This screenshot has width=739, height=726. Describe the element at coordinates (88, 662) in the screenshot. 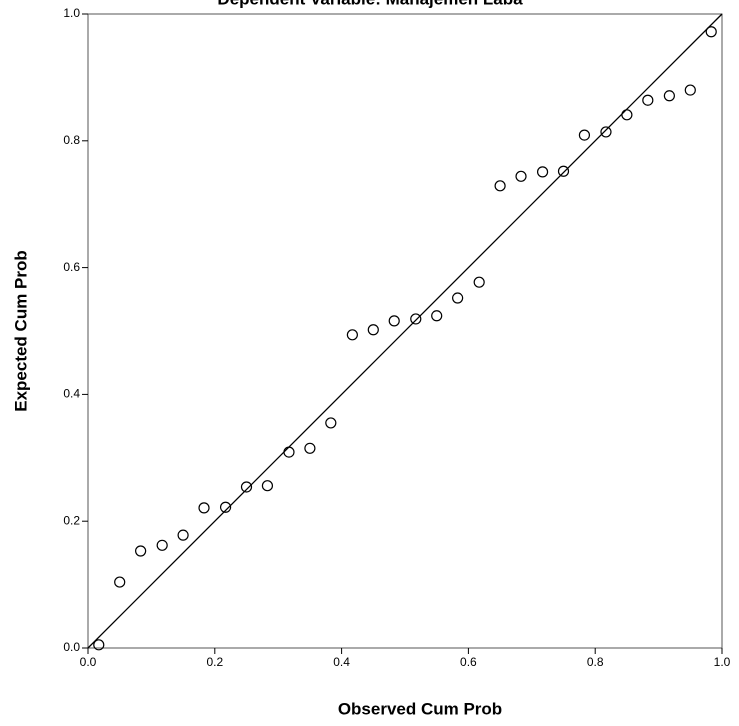

I see `x-tick-label: 0.0` at that location.